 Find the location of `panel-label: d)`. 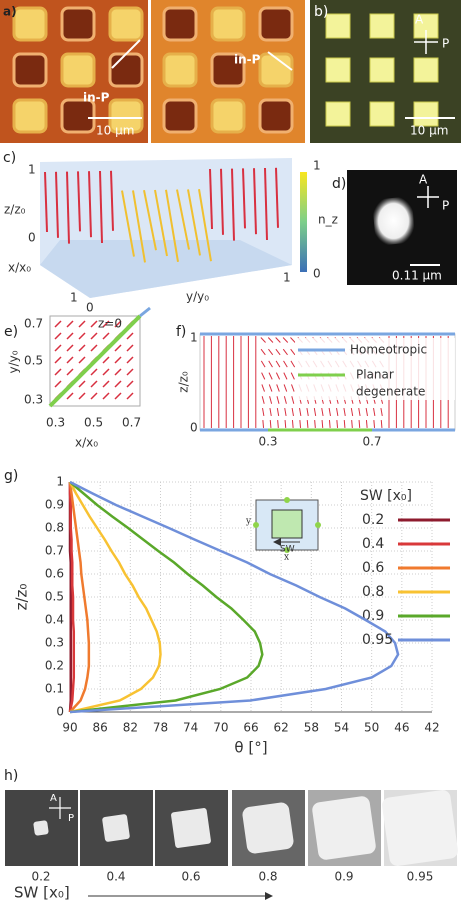

panel-label: d) is located at coordinates (339, 184).